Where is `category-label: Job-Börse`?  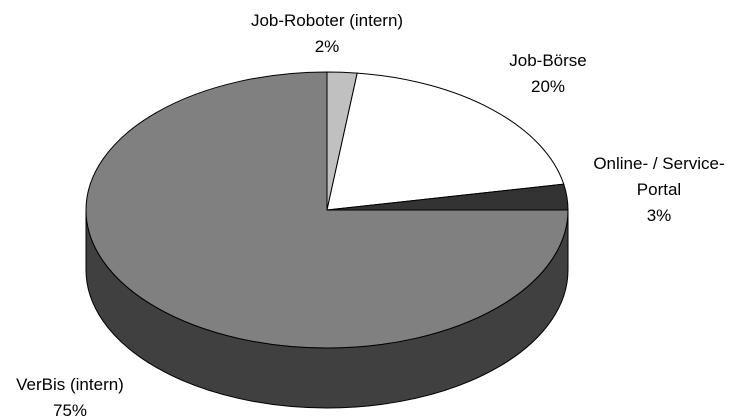 category-label: Job-Börse is located at coordinates (548, 60).